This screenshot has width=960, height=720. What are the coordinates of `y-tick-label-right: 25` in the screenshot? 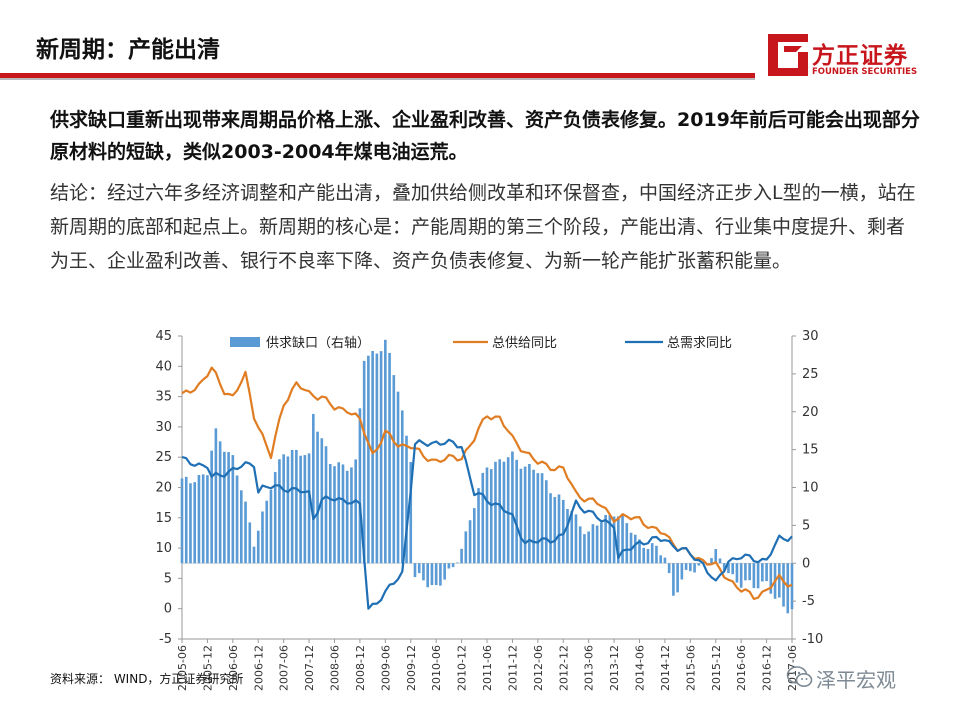 It's located at (810, 374).